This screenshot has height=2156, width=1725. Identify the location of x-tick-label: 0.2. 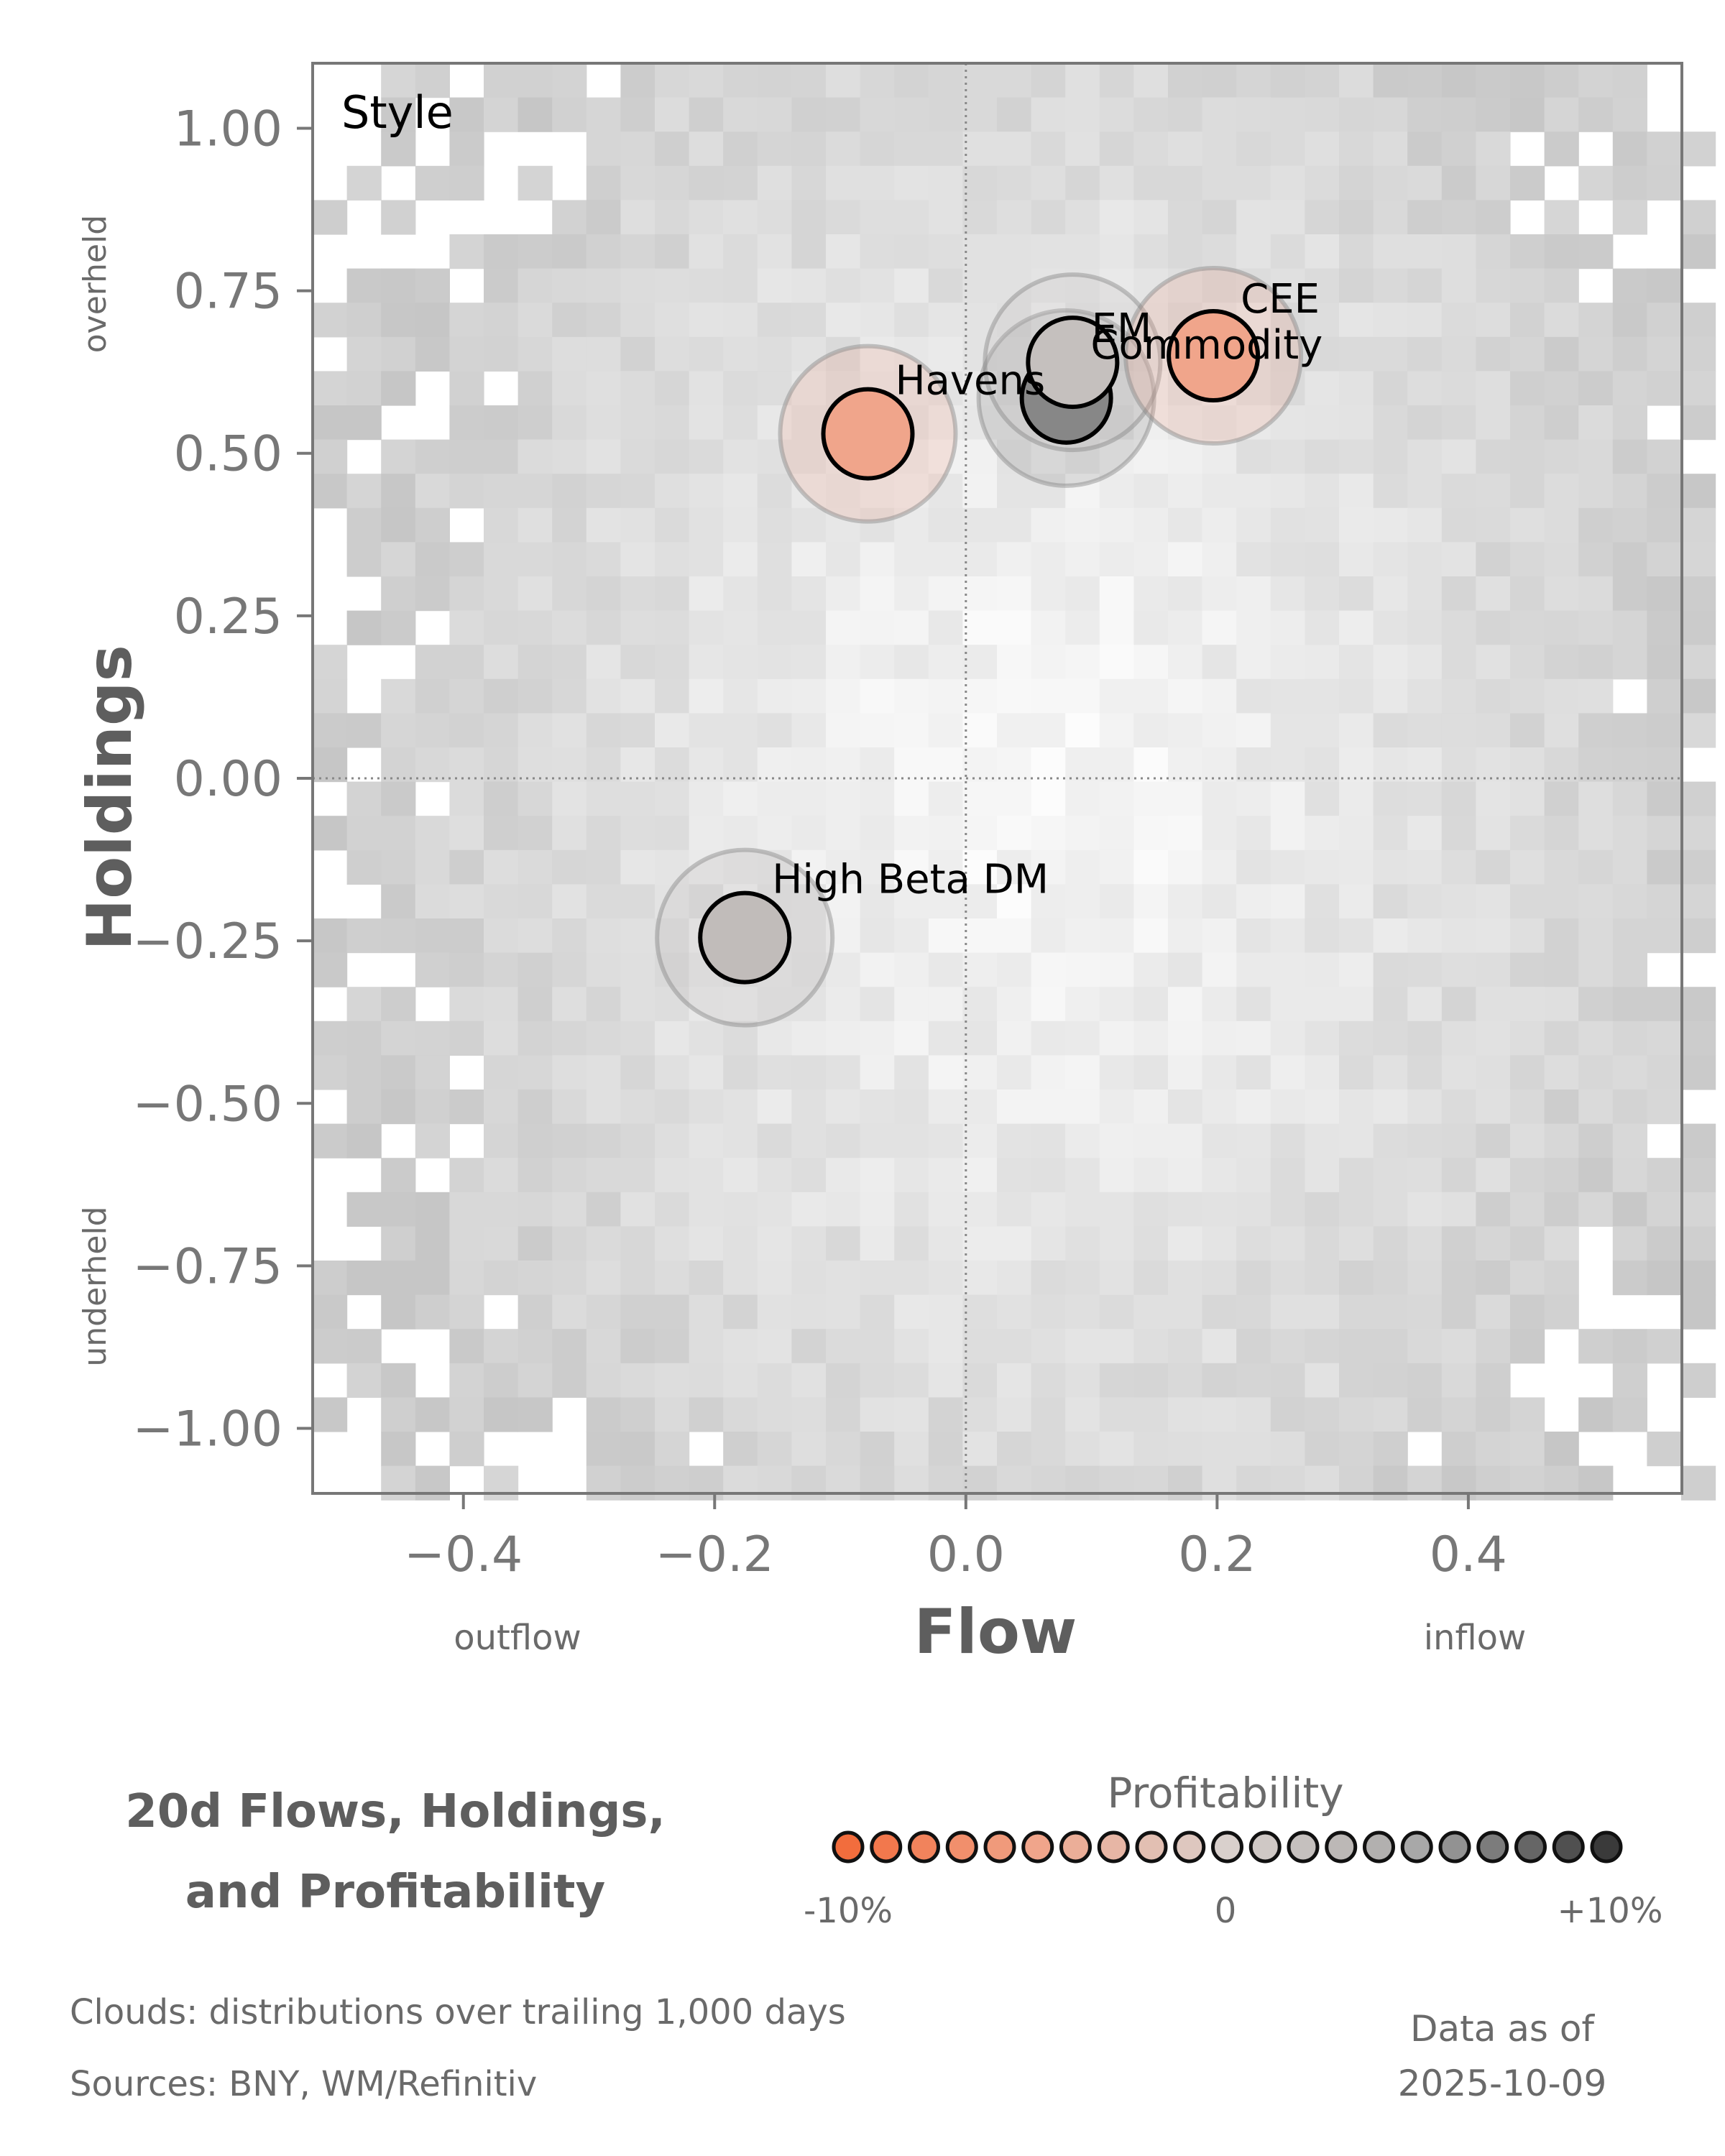
(1217, 1554).